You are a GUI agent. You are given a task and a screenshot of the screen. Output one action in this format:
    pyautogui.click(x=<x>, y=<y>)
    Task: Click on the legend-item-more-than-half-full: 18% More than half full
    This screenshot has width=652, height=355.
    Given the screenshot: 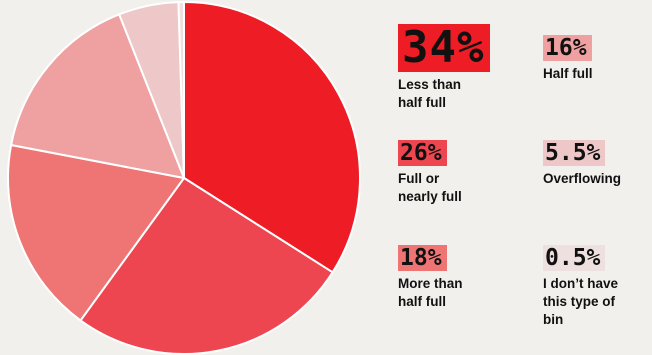 What is the action you would take?
    pyautogui.click(x=430, y=278)
    